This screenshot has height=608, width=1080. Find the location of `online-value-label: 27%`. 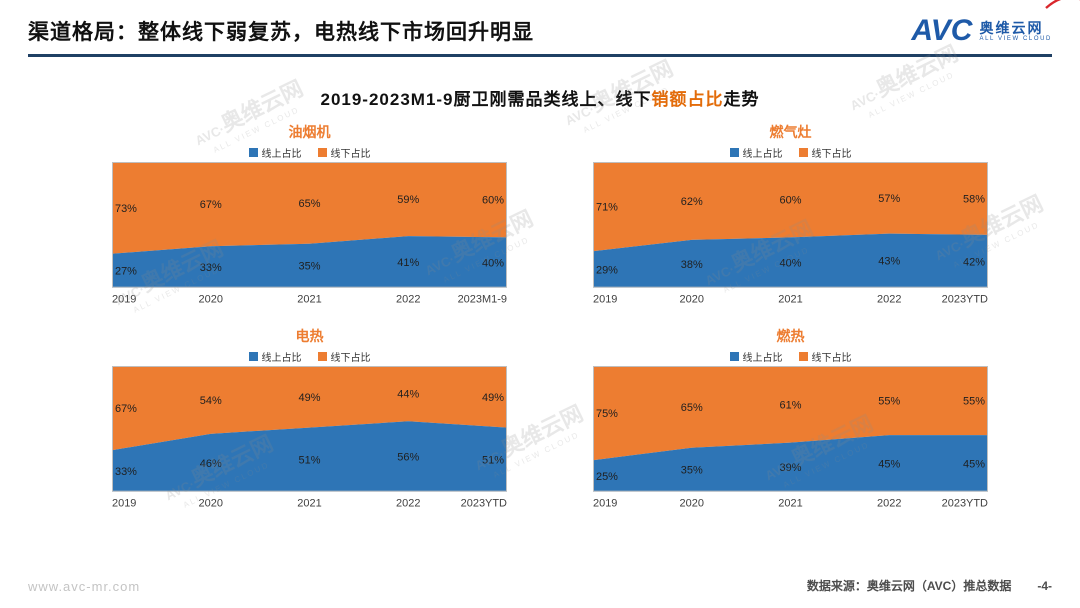

online-value-label: 27% is located at coordinates (126, 272).